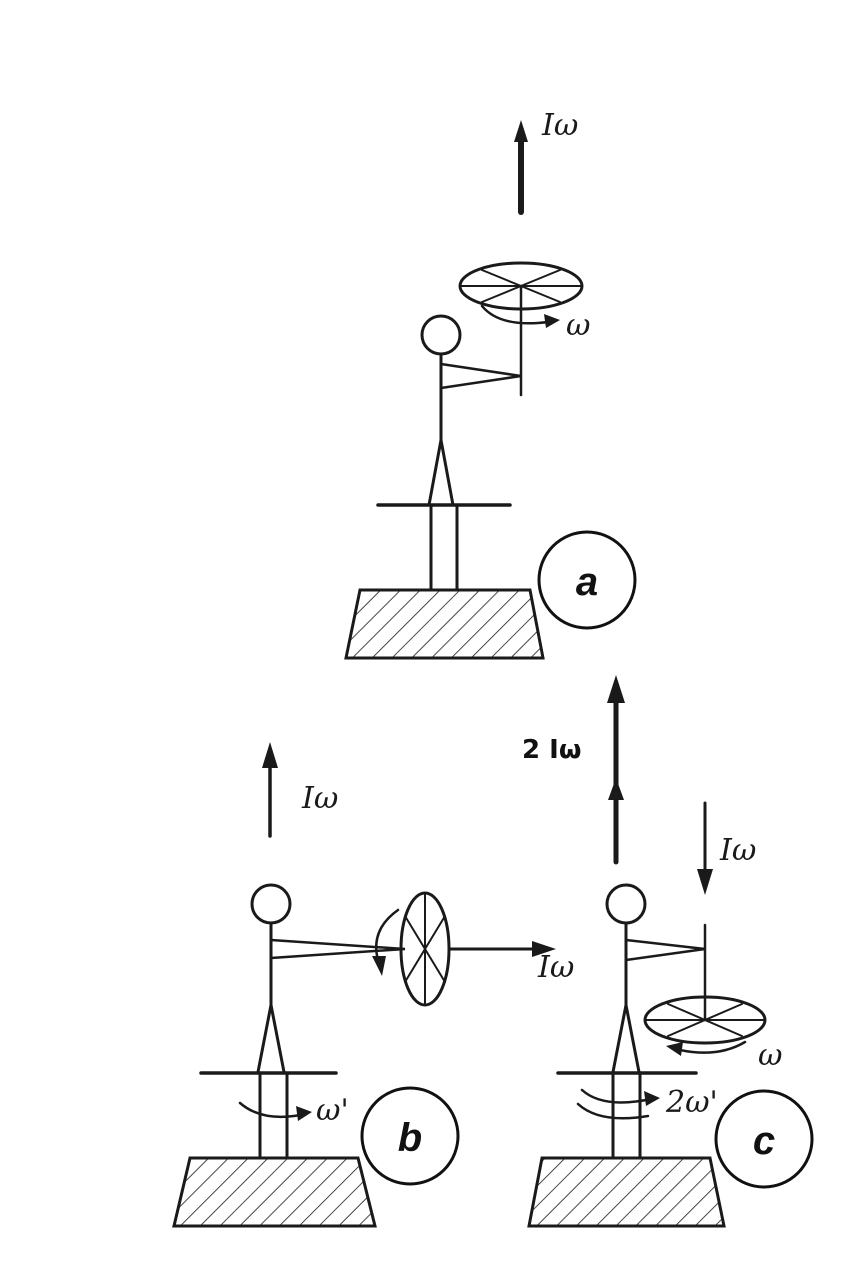 The image size is (864, 1276). What do you see at coordinates (691, 1102) in the screenshot?
I see `omega-prime-label-c: 2ω'` at bounding box center [691, 1102].